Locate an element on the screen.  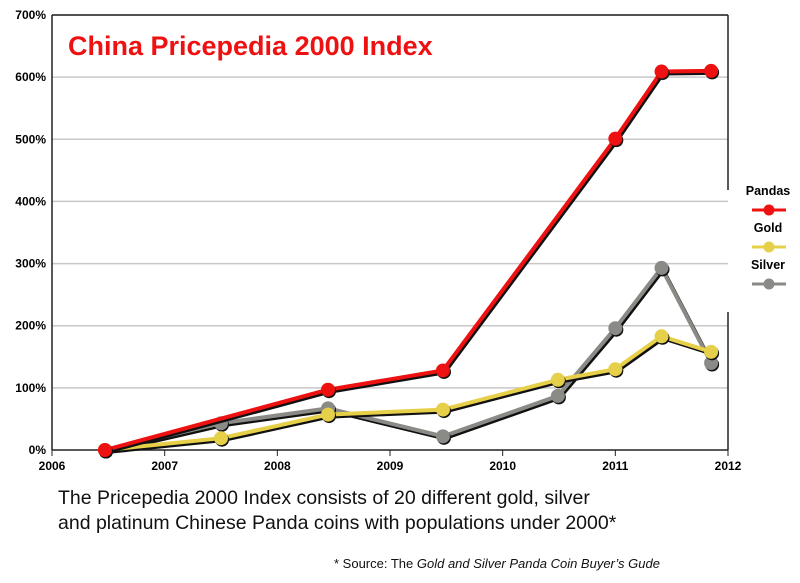
legend-marker-silver is located at coordinates (769, 284).